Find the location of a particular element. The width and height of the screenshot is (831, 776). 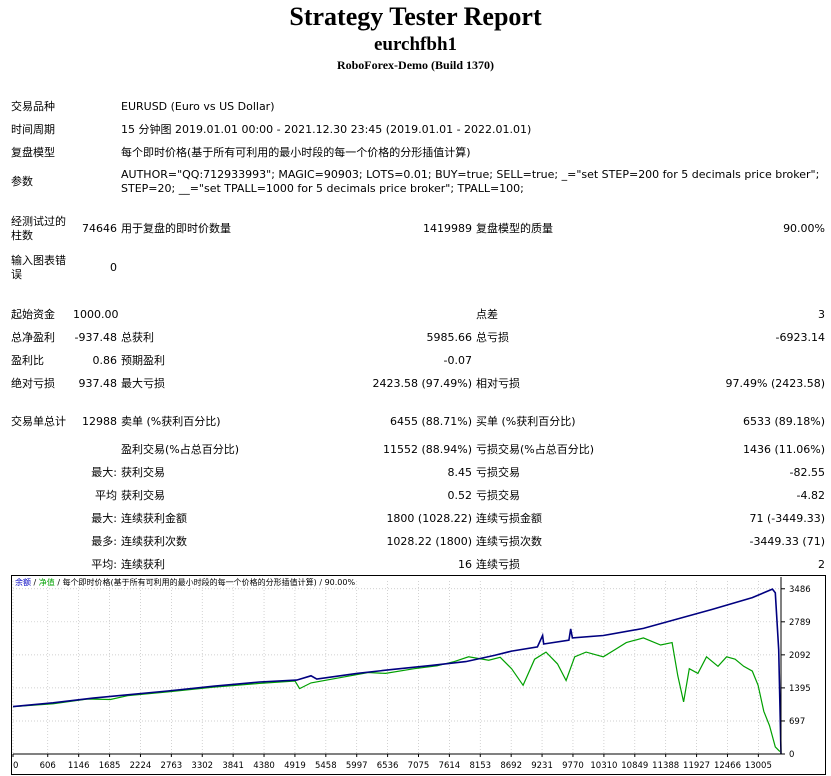

legend-sep: / is located at coordinates (35, 582).